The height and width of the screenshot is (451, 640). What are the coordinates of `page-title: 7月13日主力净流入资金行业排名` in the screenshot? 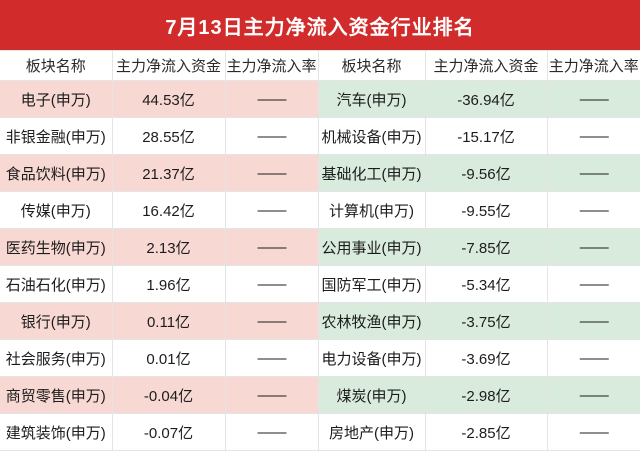 It's located at (320, 27).